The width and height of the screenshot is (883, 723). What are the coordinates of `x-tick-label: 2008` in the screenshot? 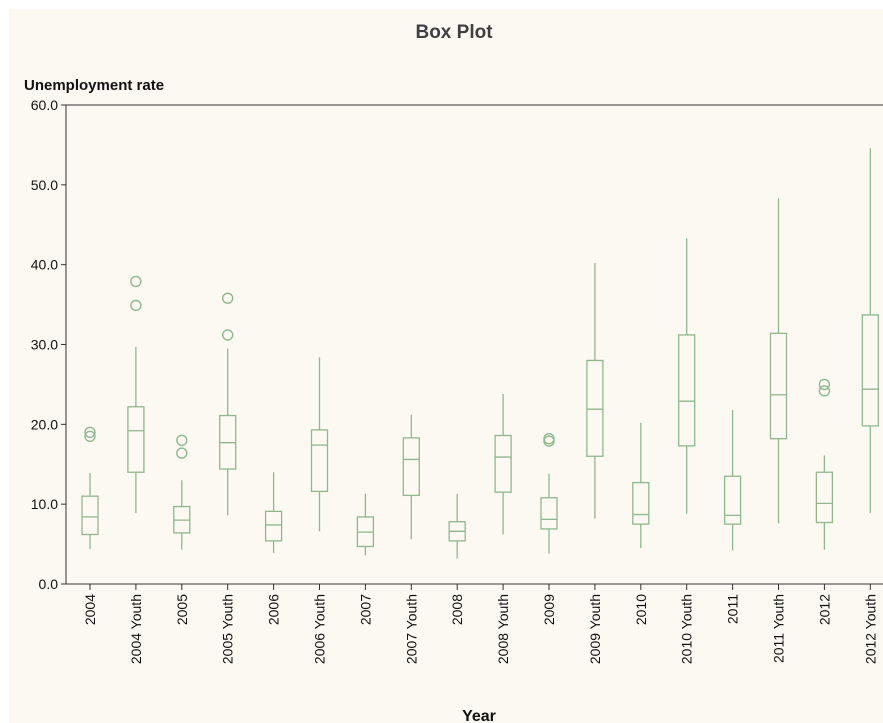 It's located at (457, 609).